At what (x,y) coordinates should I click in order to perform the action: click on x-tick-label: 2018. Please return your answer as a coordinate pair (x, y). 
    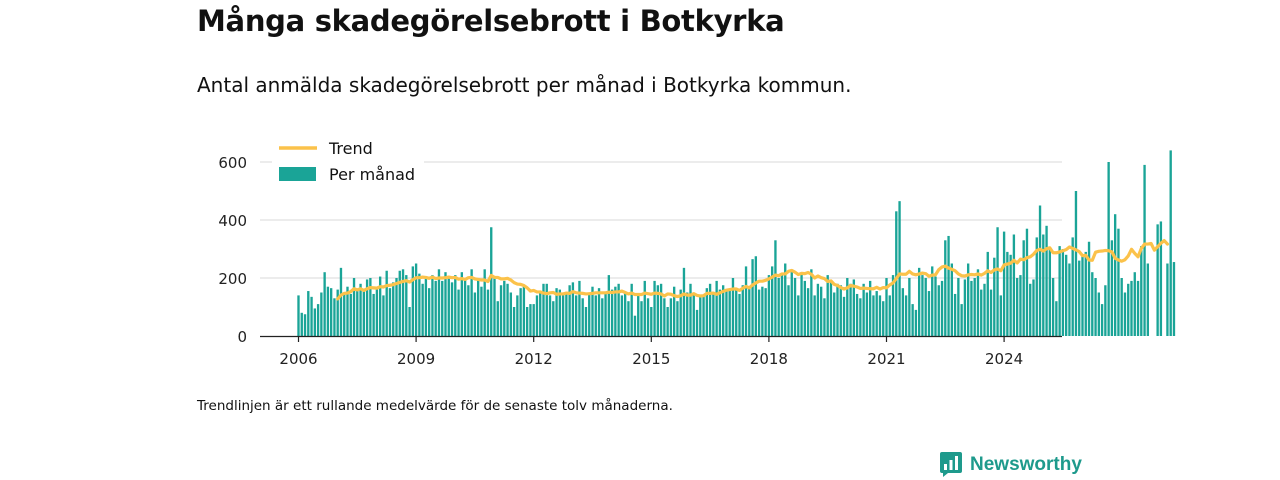
    Looking at the image, I should click on (769, 359).